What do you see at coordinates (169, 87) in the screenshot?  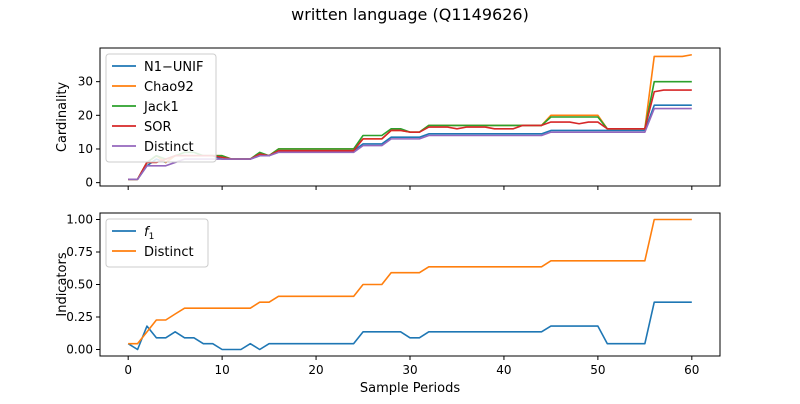 I see `legend-label: Chao92` at bounding box center [169, 87].